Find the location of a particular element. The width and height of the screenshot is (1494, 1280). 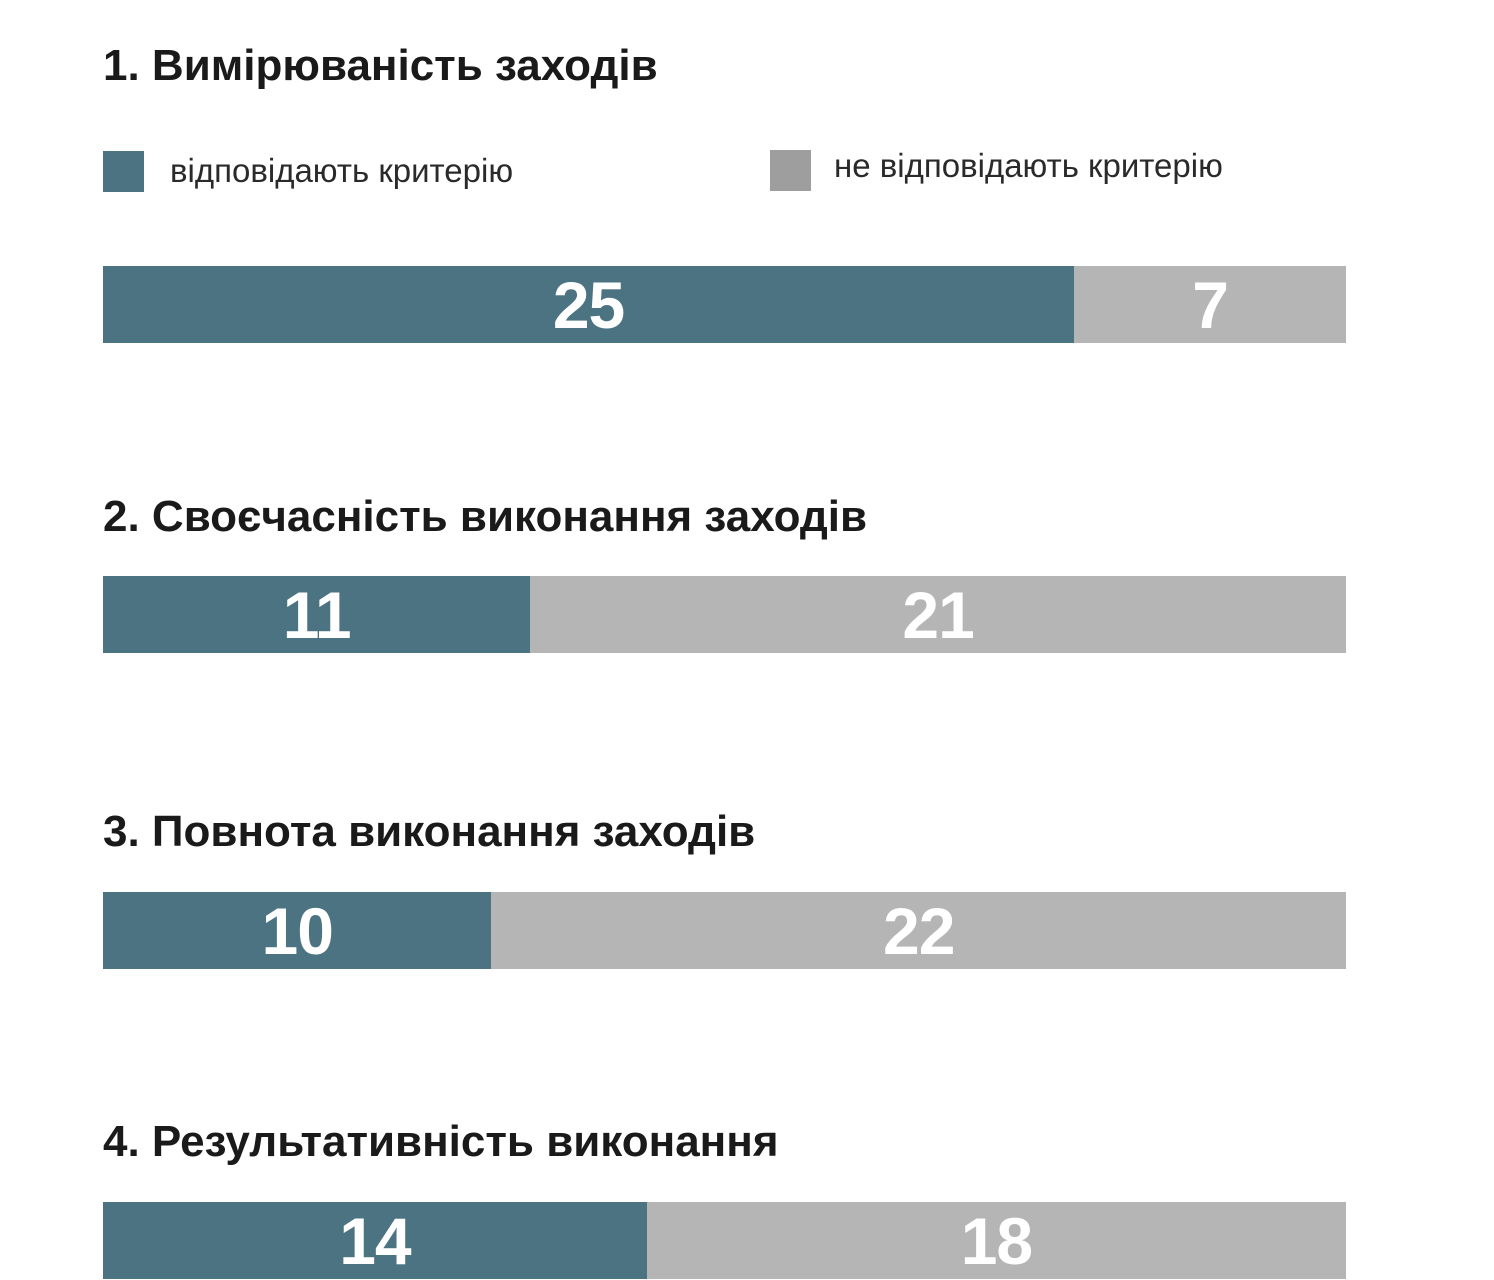

bar-1-not-meets-segment: 7 is located at coordinates (1210, 304).